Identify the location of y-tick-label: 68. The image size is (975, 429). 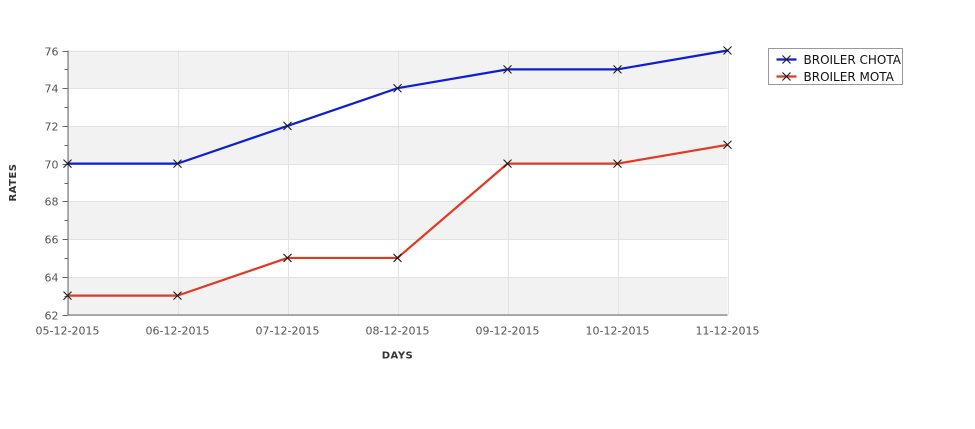
(52, 202).